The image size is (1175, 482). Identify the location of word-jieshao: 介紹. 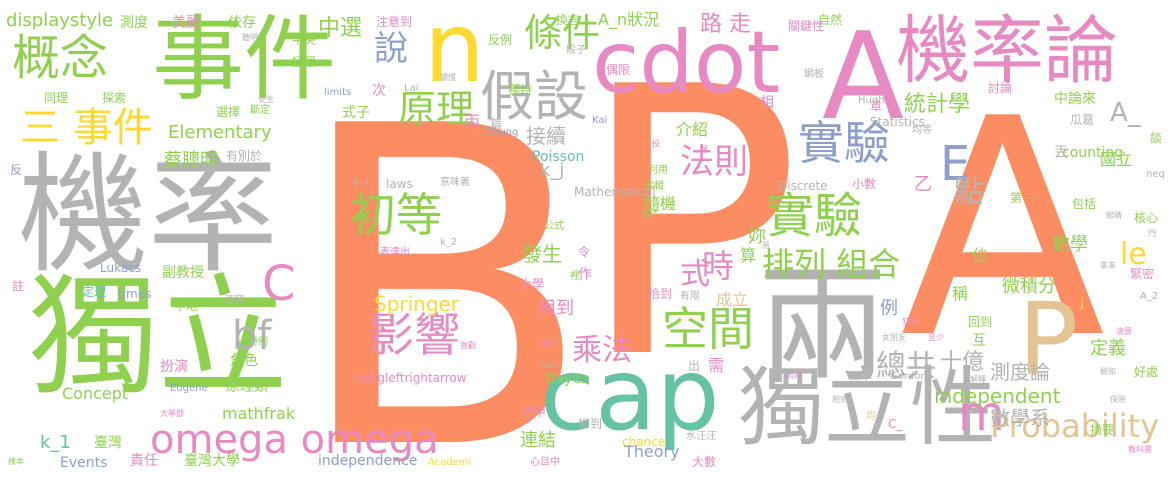
(692, 129).